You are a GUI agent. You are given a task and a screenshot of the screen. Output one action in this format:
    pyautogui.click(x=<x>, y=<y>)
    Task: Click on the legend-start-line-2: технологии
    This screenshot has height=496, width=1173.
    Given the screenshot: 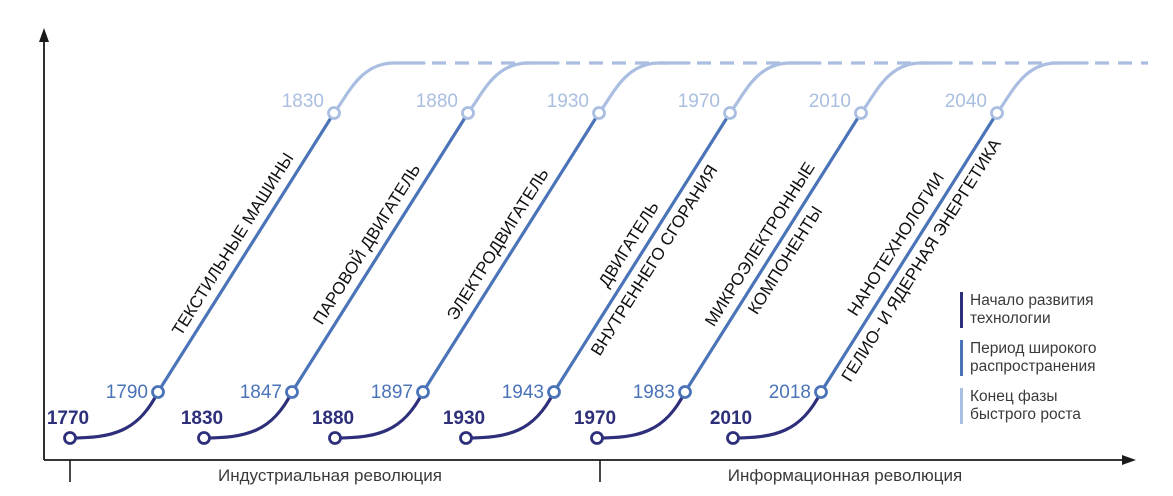 What is the action you would take?
    pyautogui.click(x=1010, y=318)
    